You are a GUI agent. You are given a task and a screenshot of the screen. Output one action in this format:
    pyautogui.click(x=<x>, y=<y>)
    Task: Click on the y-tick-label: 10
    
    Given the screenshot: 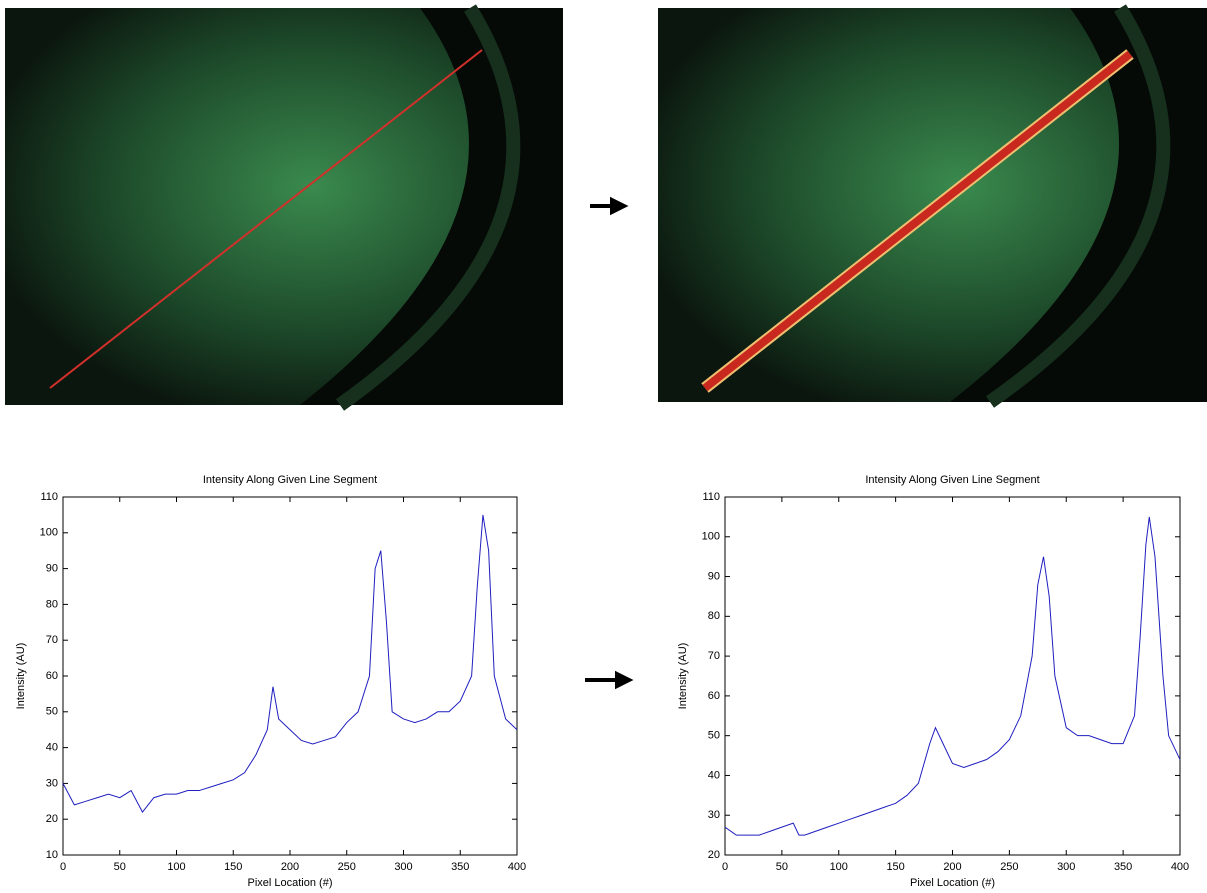 What is the action you would take?
    pyautogui.click(x=52, y=855)
    